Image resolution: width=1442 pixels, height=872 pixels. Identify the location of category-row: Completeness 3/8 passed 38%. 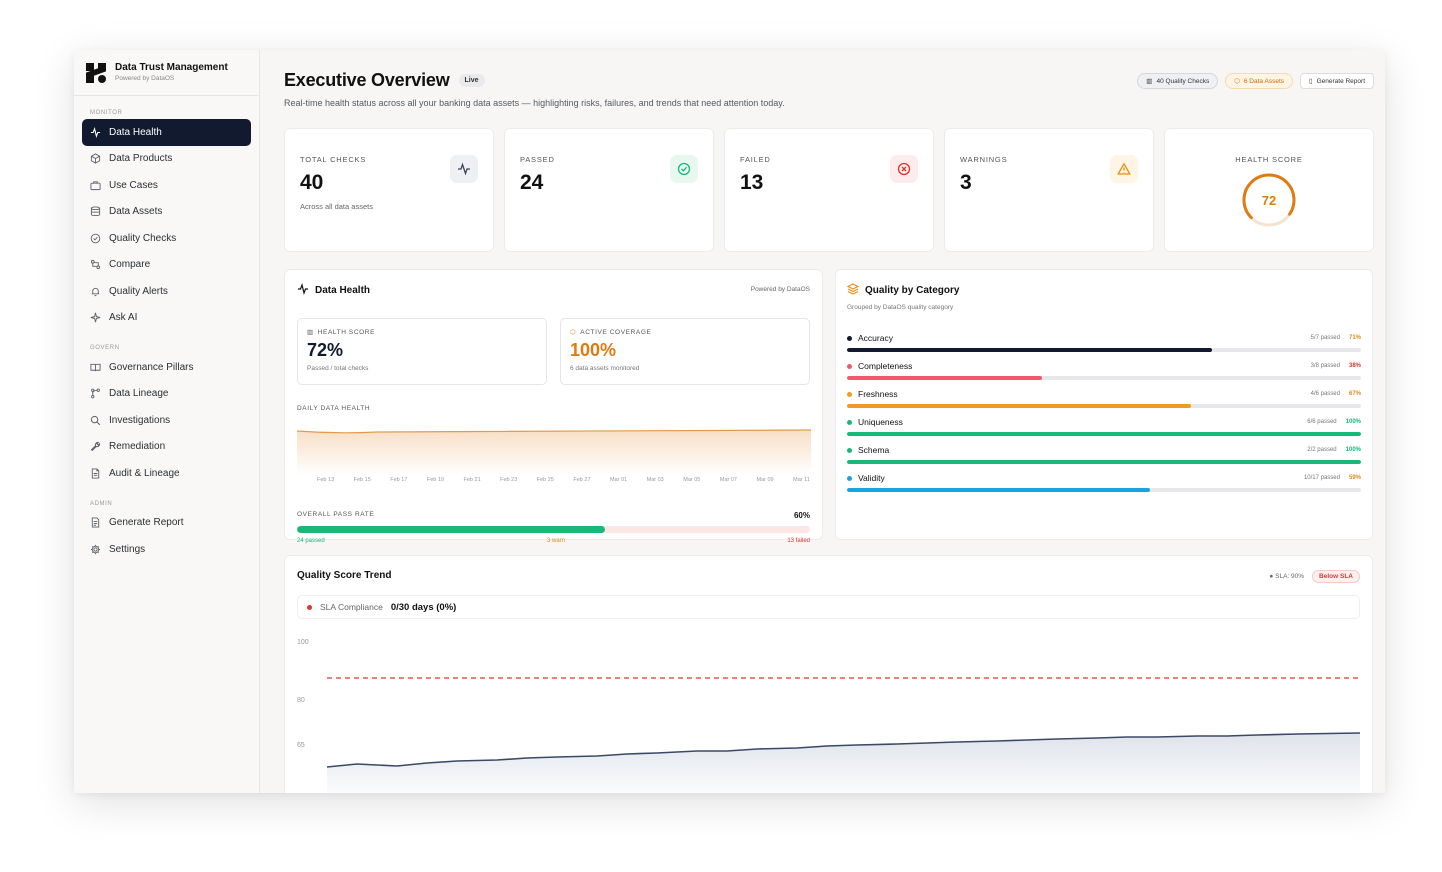
(1104, 375).